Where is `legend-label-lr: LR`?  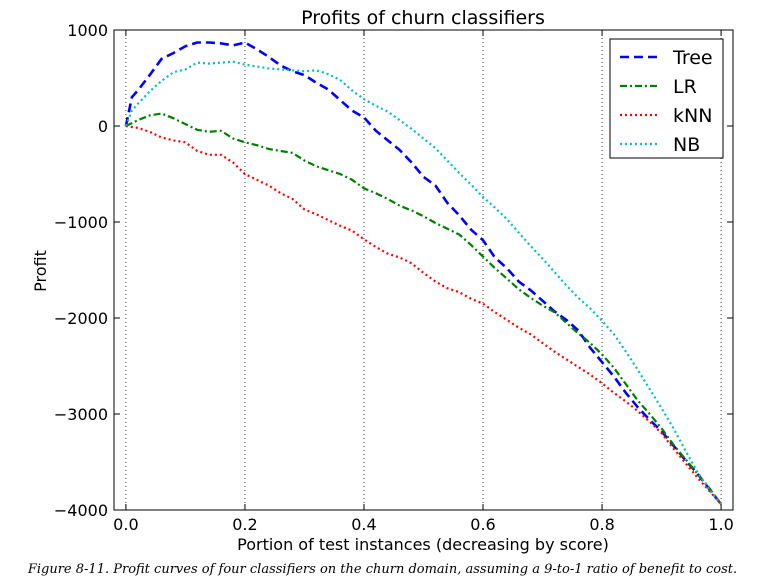 legend-label-lr: LR is located at coordinates (685, 87).